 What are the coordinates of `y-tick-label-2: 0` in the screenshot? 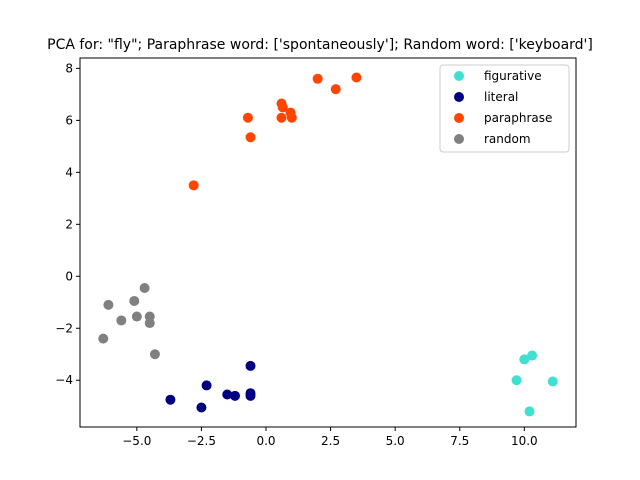 It's located at (69, 276).